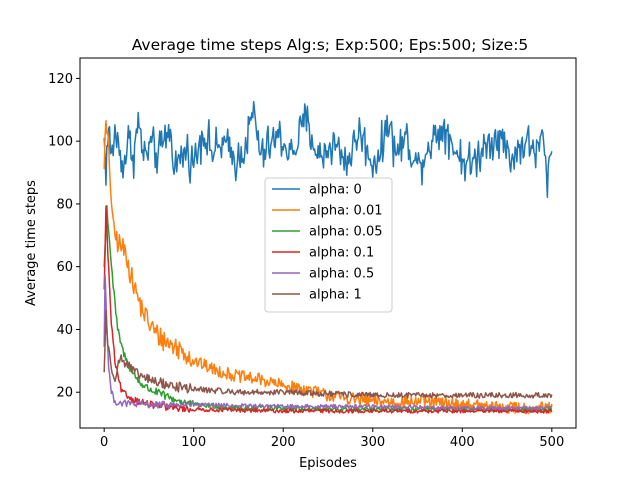  What do you see at coordinates (104, 442) in the screenshot?
I see `x-tick-label: 0` at bounding box center [104, 442].